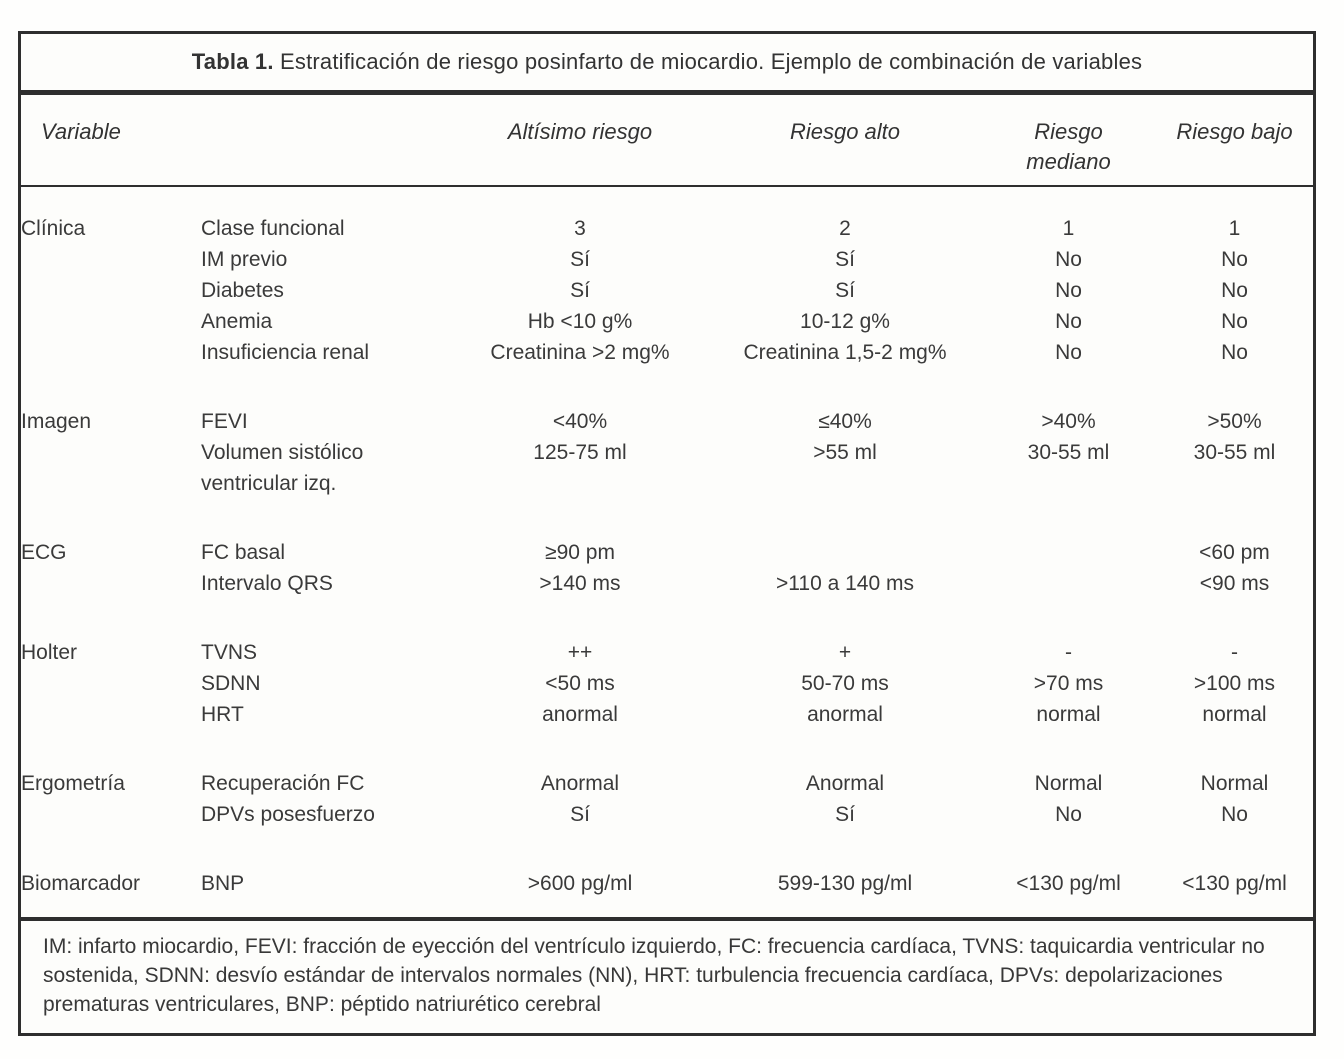  Describe the element at coordinates (44, 552) in the screenshot. I see `category-cell: ECG` at that location.